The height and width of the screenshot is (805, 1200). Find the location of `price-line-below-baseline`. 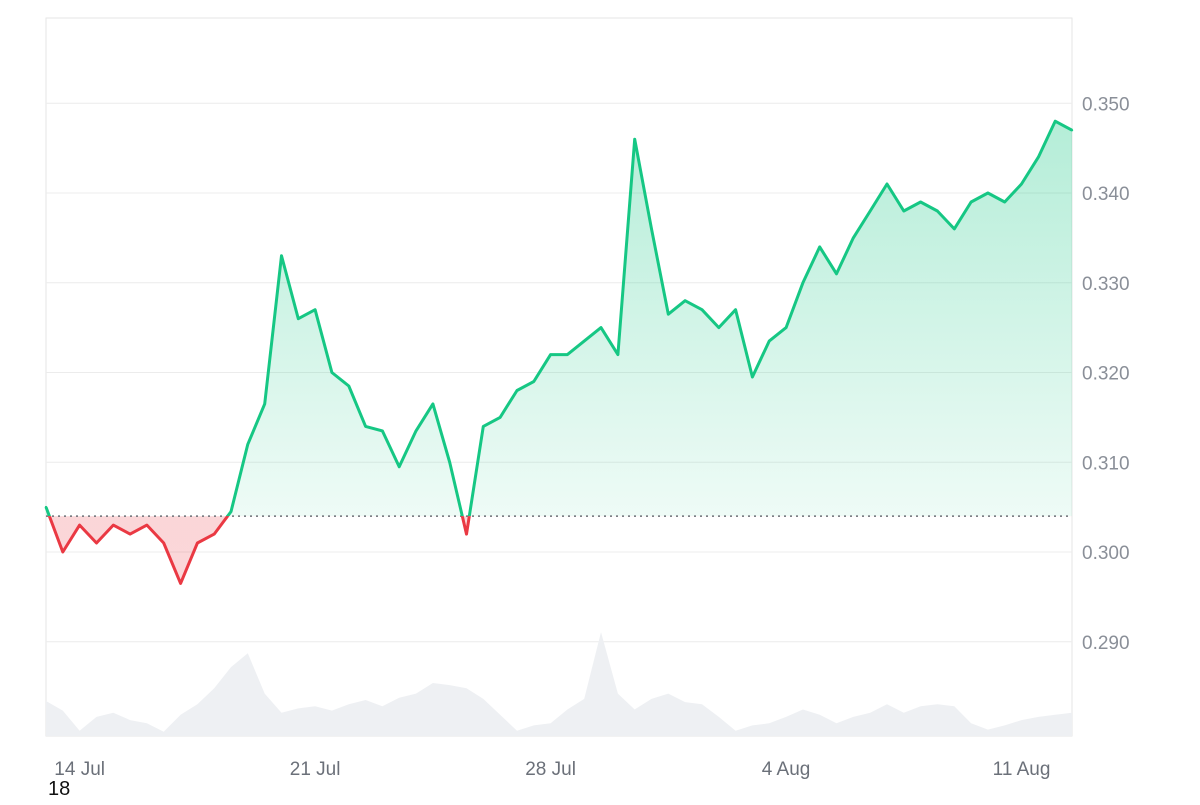

price-line-below-baseline is located at coordinates (259, 550).